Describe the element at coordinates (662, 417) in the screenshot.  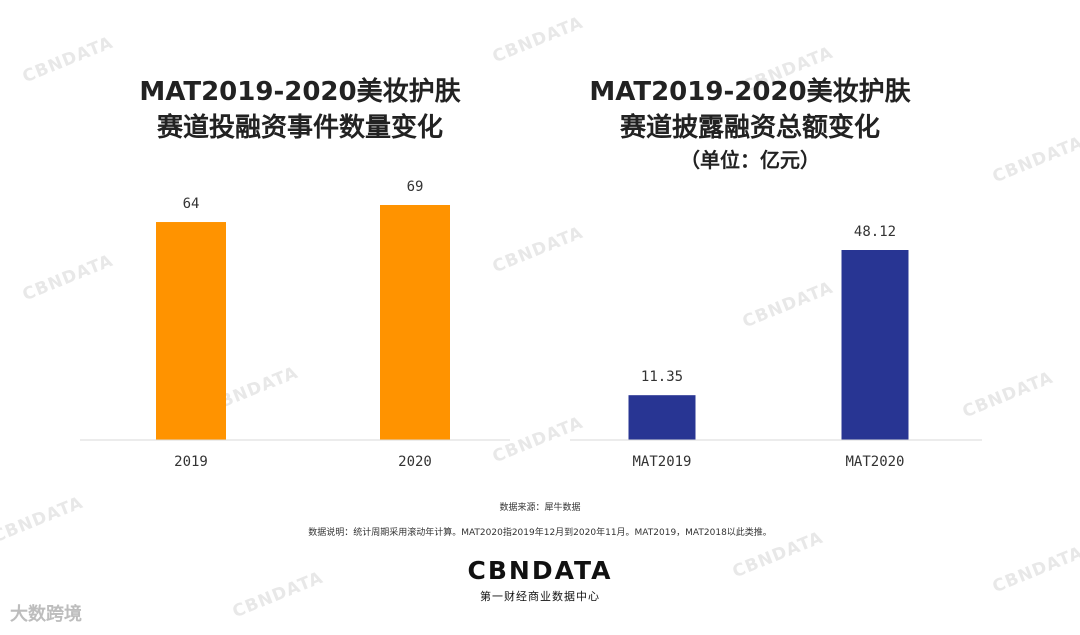
I see `bar-mat2019` at that location.